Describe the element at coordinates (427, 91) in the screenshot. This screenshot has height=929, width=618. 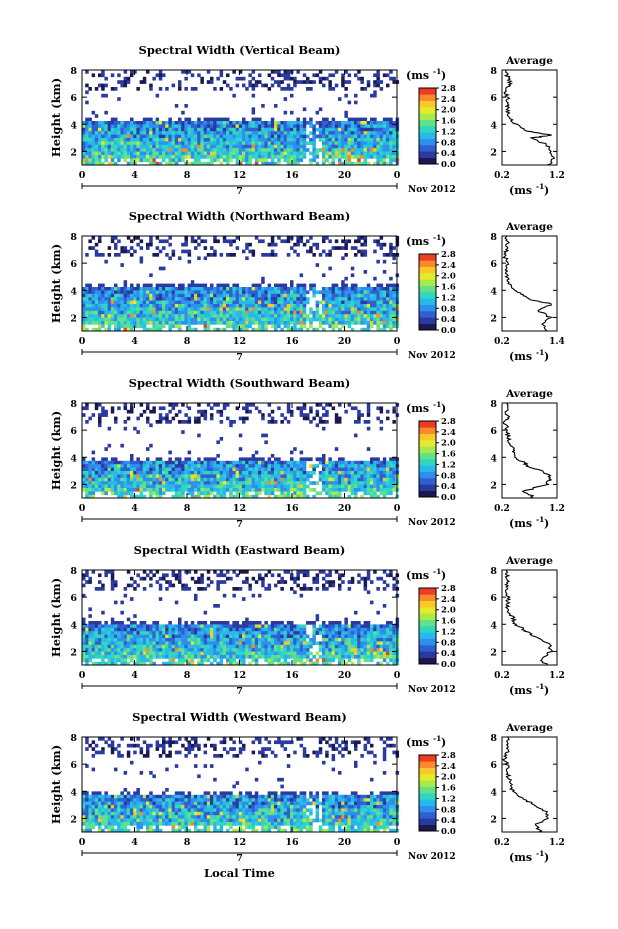
I see `colorbar-segment` at that location.